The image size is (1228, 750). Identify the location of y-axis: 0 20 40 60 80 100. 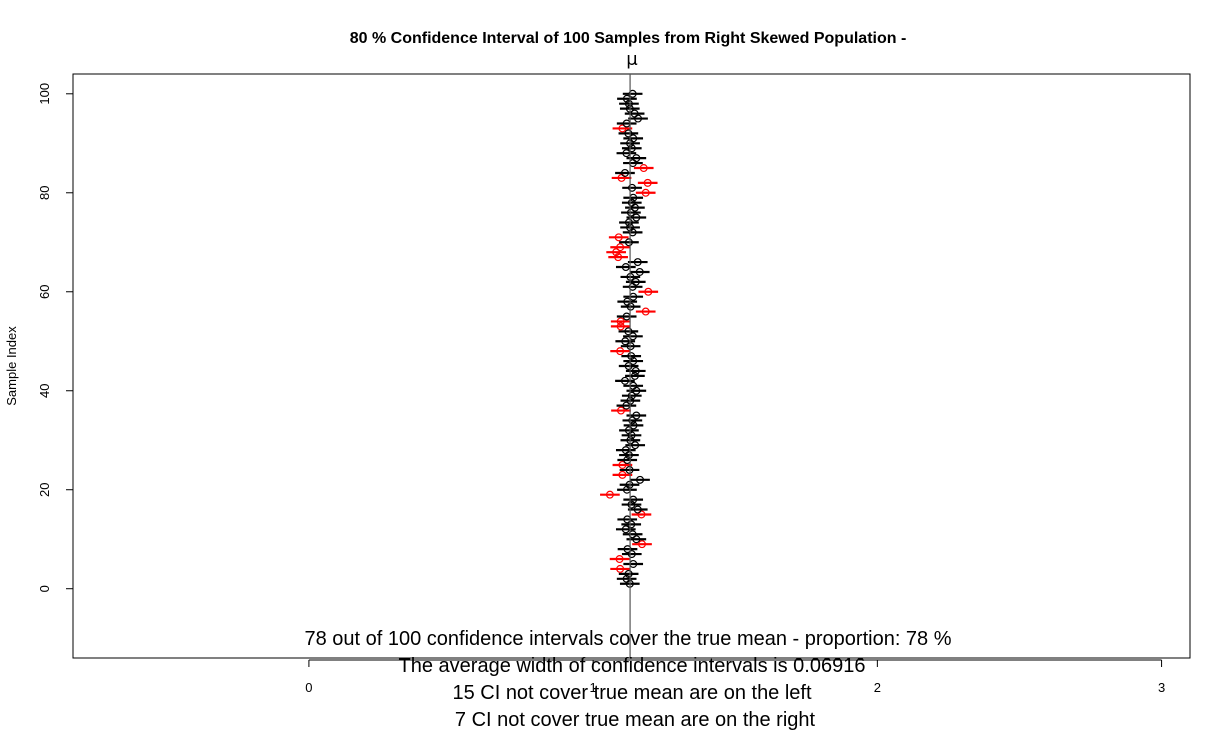
(55, 337).